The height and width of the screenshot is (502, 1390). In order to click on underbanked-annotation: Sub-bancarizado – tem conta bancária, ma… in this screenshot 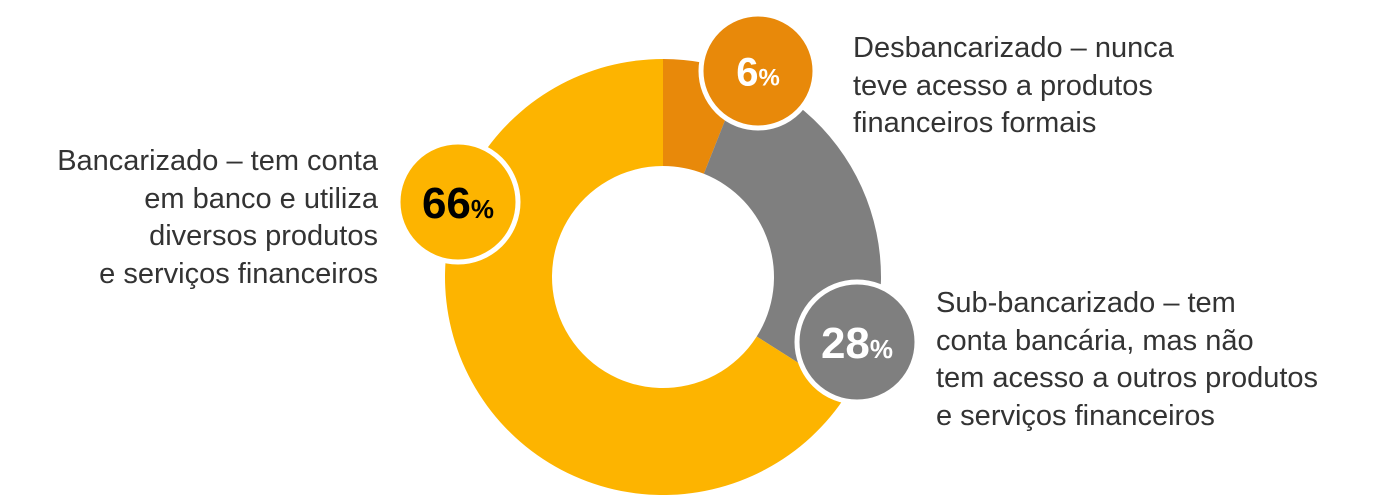, I will do `click(1127, 360)`.